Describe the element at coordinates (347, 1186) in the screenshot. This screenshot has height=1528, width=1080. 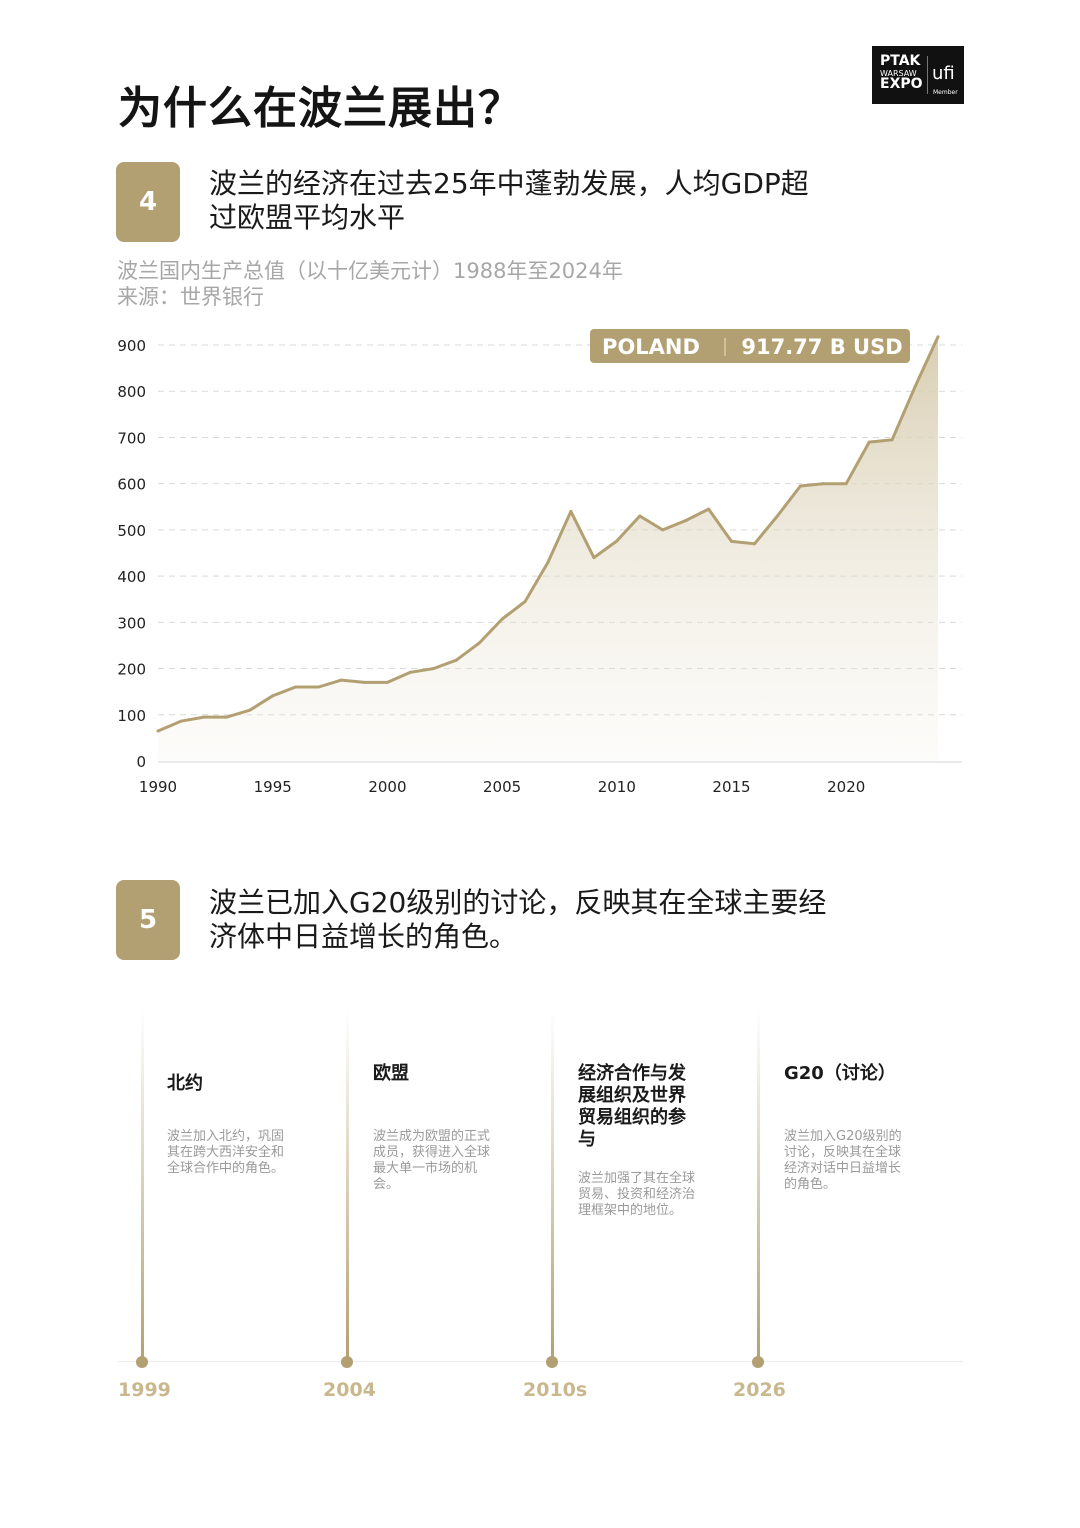
I see `timeline-line-2004` at that location.